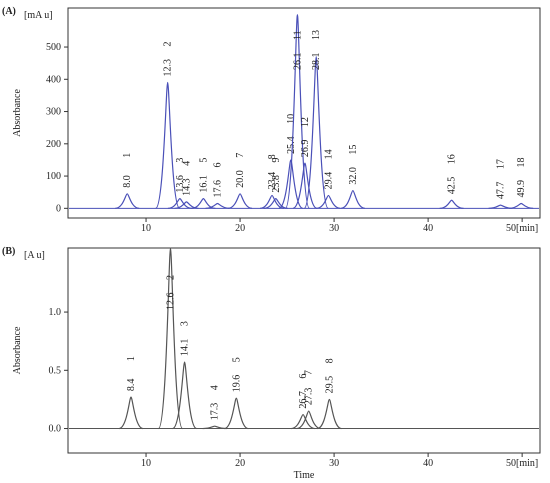 The image size is (550, 483). I want to click on peak-time-label: 14.1, so click(185, 348).